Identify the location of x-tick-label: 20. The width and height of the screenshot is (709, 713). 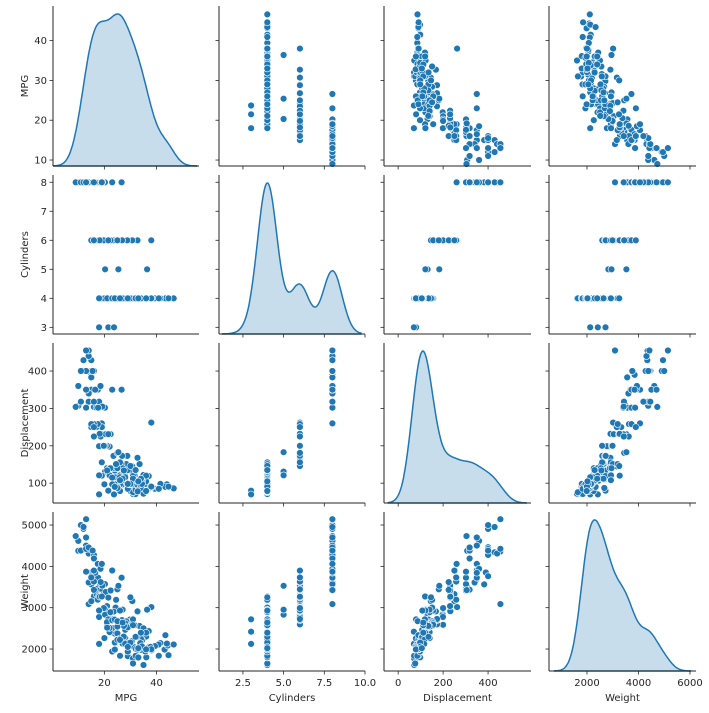
(104, 683).